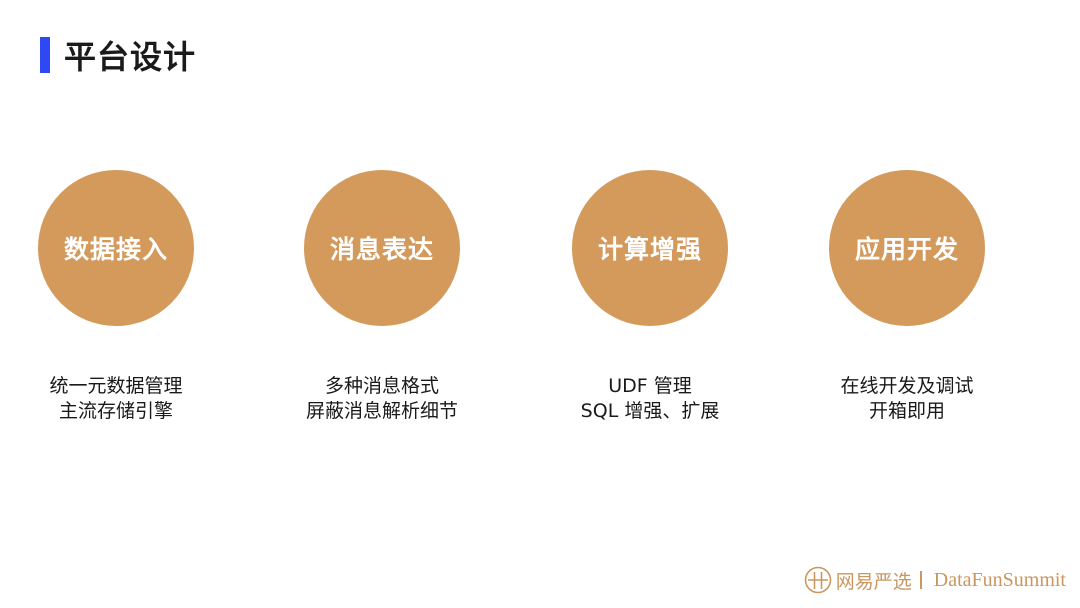 The height and width of the screenshot is (608, 1080). I want to click on feature-label: 计算增强, so click(649, 249).